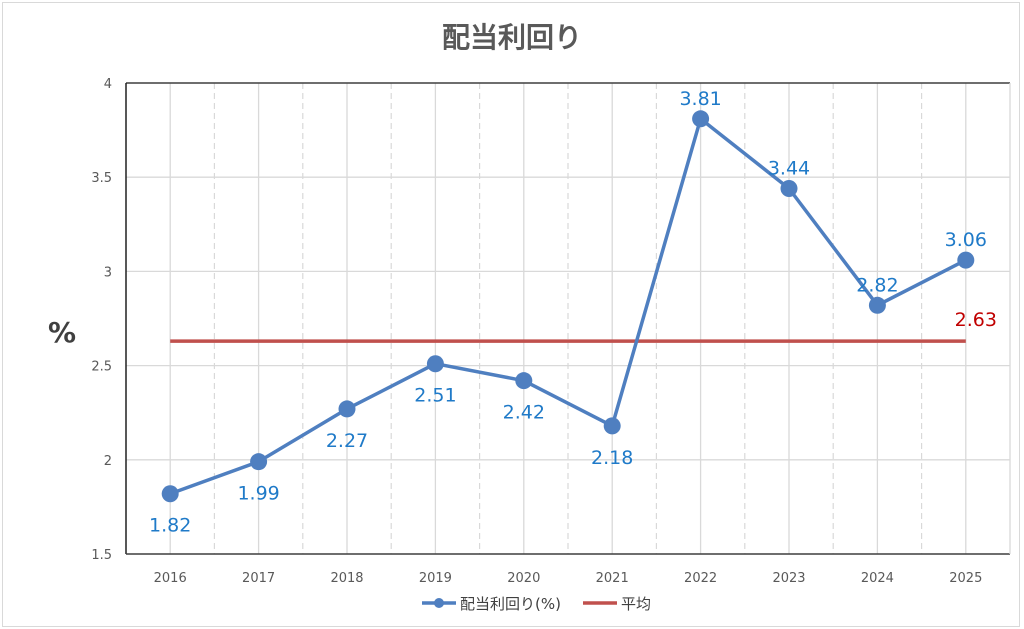 This screenshot has height=629, width=1024. Describe the element at coordinates (435, 578) in the screenshot. I see `x-tick-label: 2019` at that location.